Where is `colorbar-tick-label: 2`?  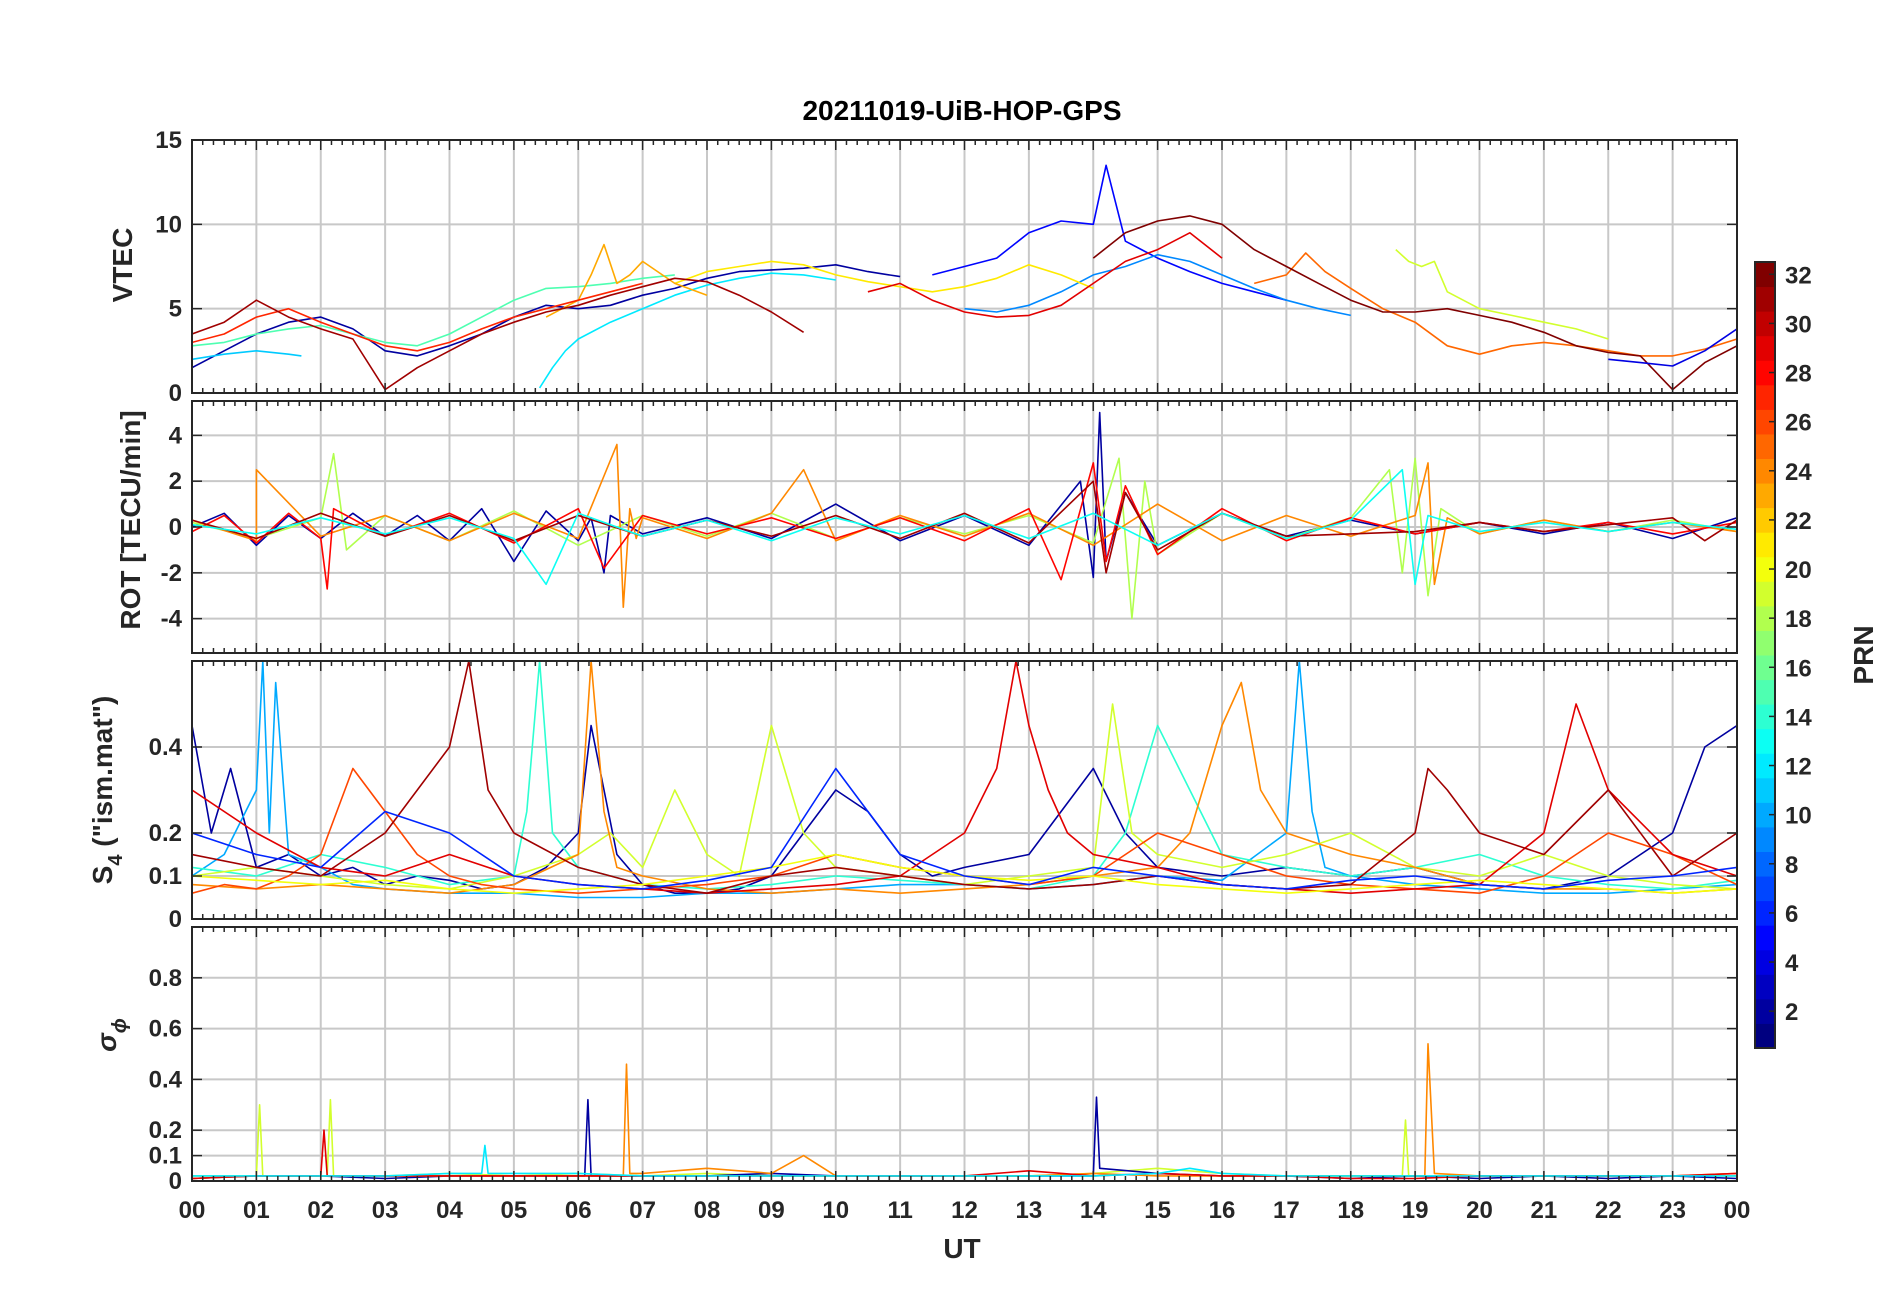 colorbar-tick-label: 2 is located at coordinates (1791, 1012).